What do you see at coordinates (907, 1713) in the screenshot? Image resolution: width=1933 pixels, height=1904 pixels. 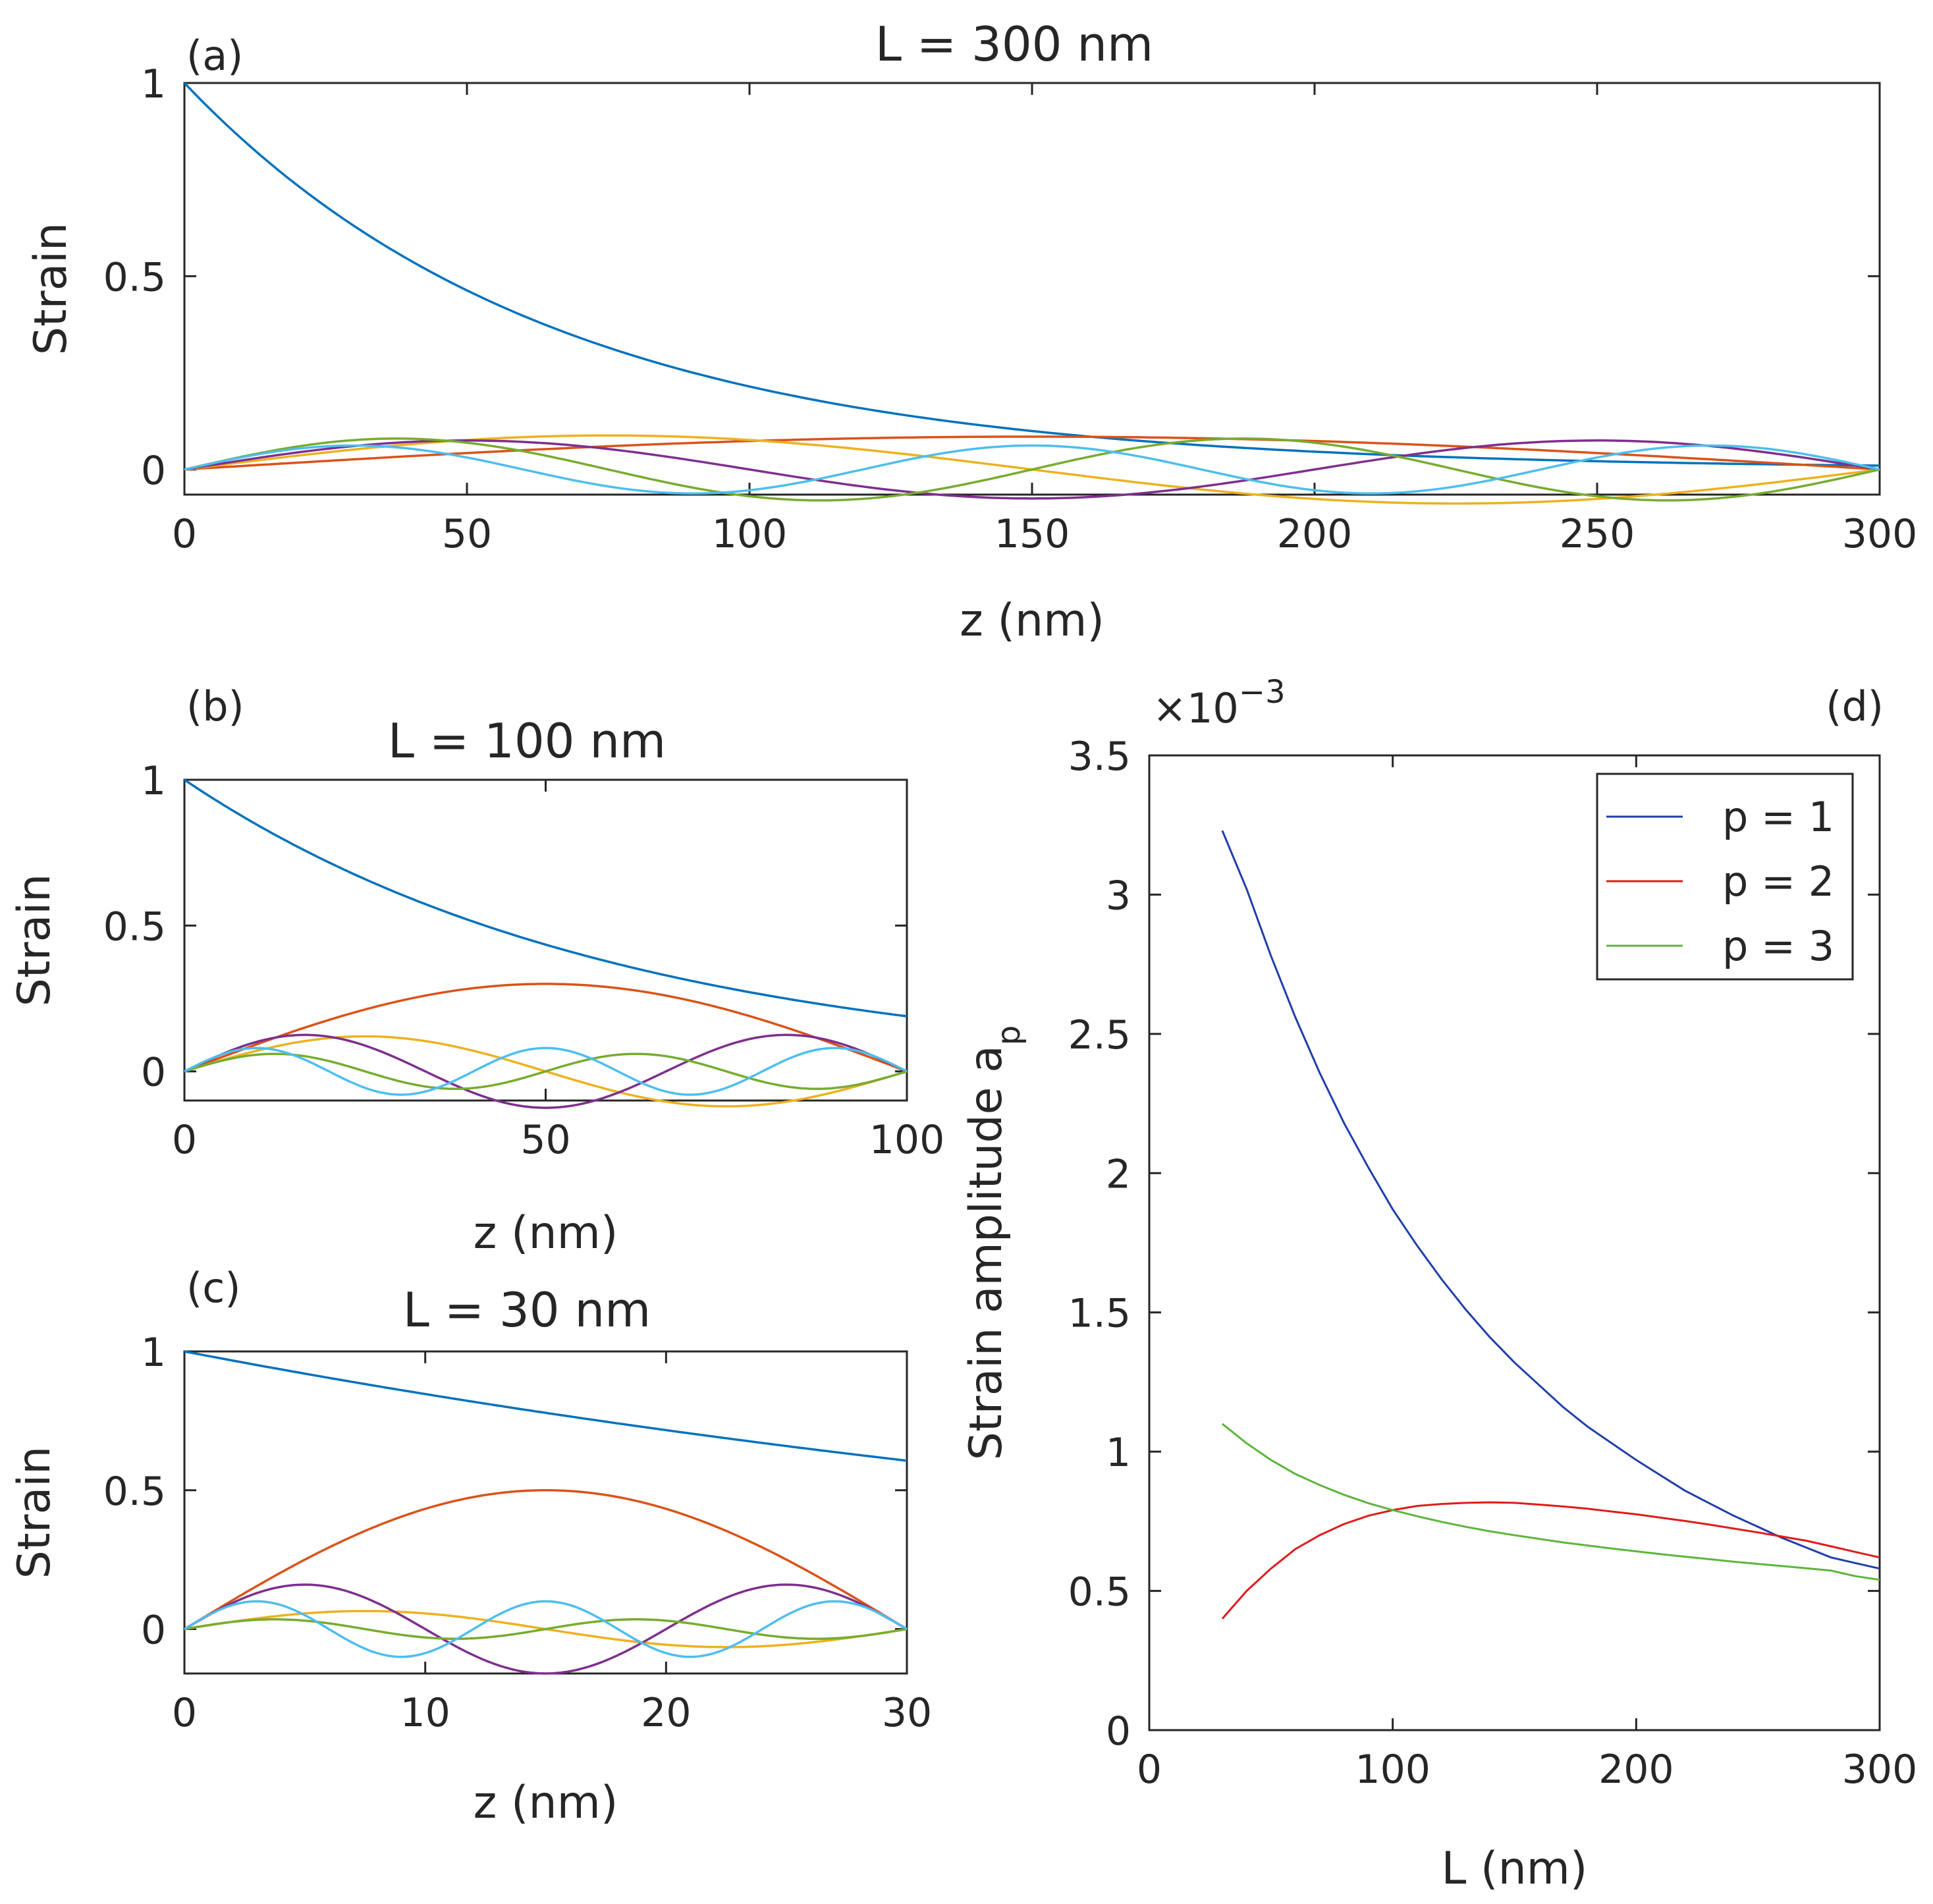 I see `x-tick-label: 30` at bounding box center [907, 1713].